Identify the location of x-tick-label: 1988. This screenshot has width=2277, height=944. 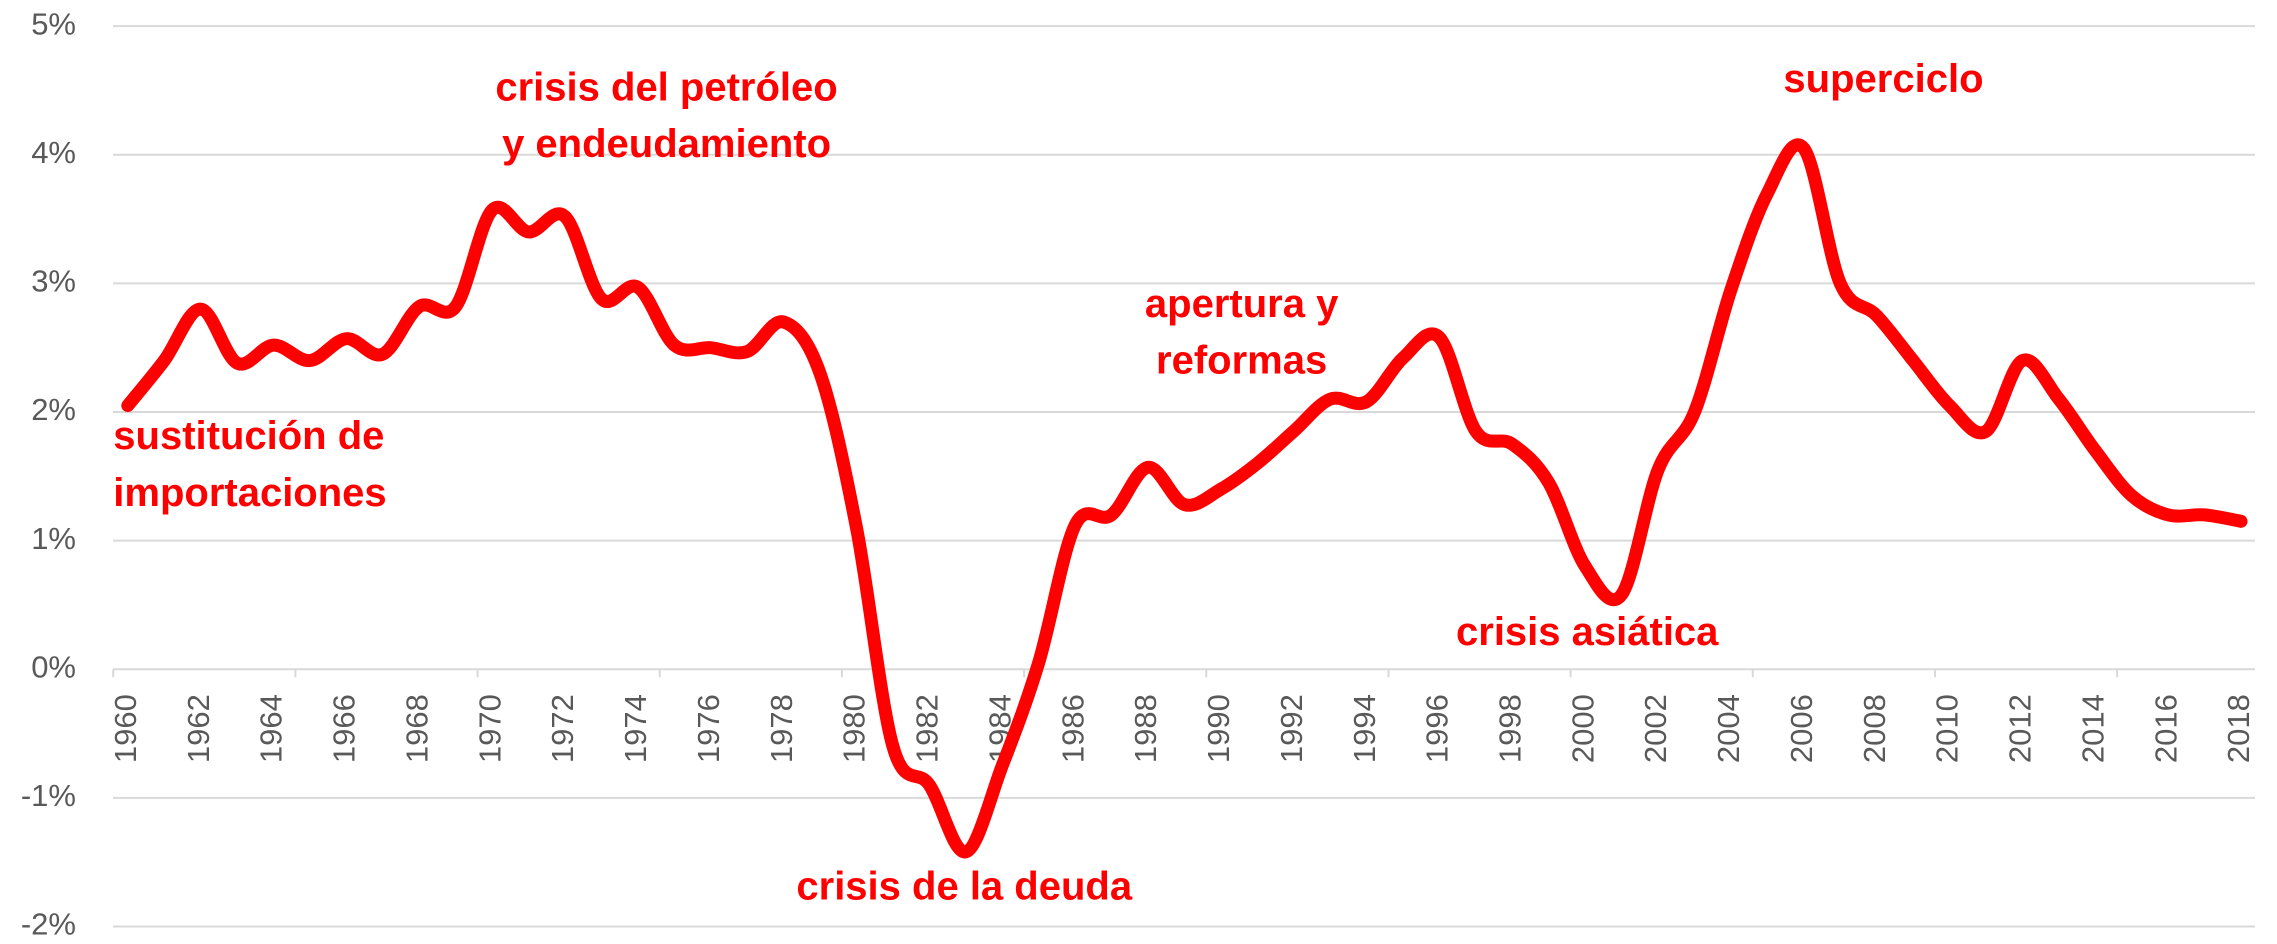
(1145, 728).